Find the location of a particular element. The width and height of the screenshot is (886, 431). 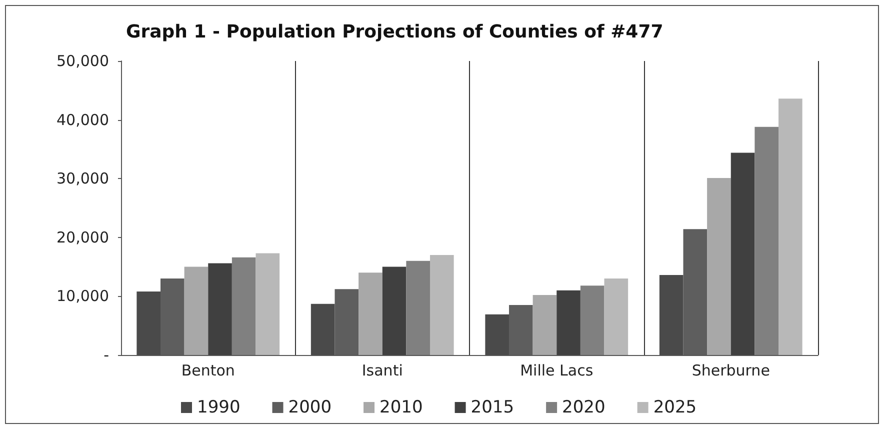

legend-label: 2015 is located at coordinates (492, 408).